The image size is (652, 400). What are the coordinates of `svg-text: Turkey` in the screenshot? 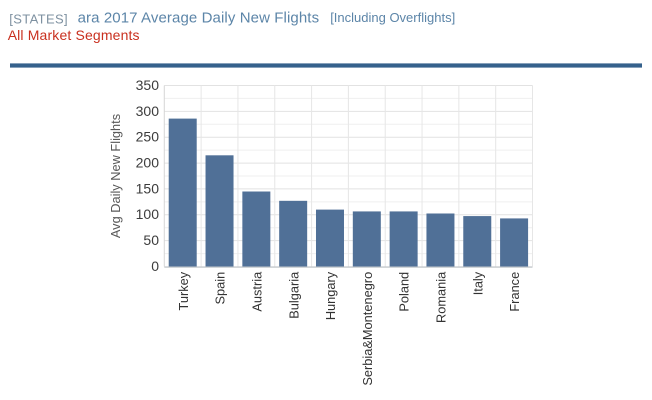 It's located at (183, 290).